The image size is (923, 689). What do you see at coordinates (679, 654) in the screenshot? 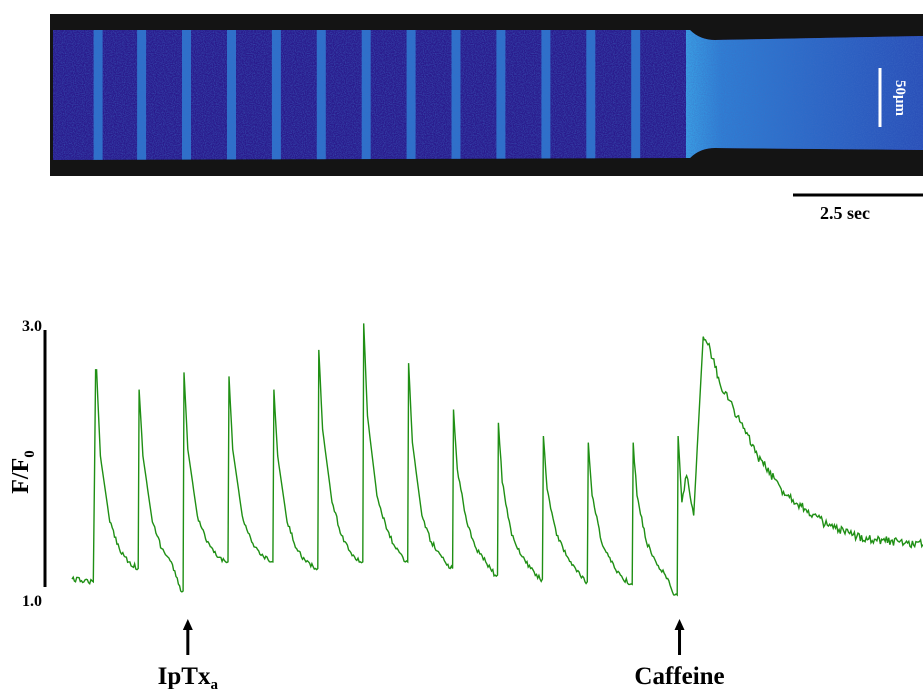
I see `annotation-caffeine: Caffeine` at bounding box center [679, 654].